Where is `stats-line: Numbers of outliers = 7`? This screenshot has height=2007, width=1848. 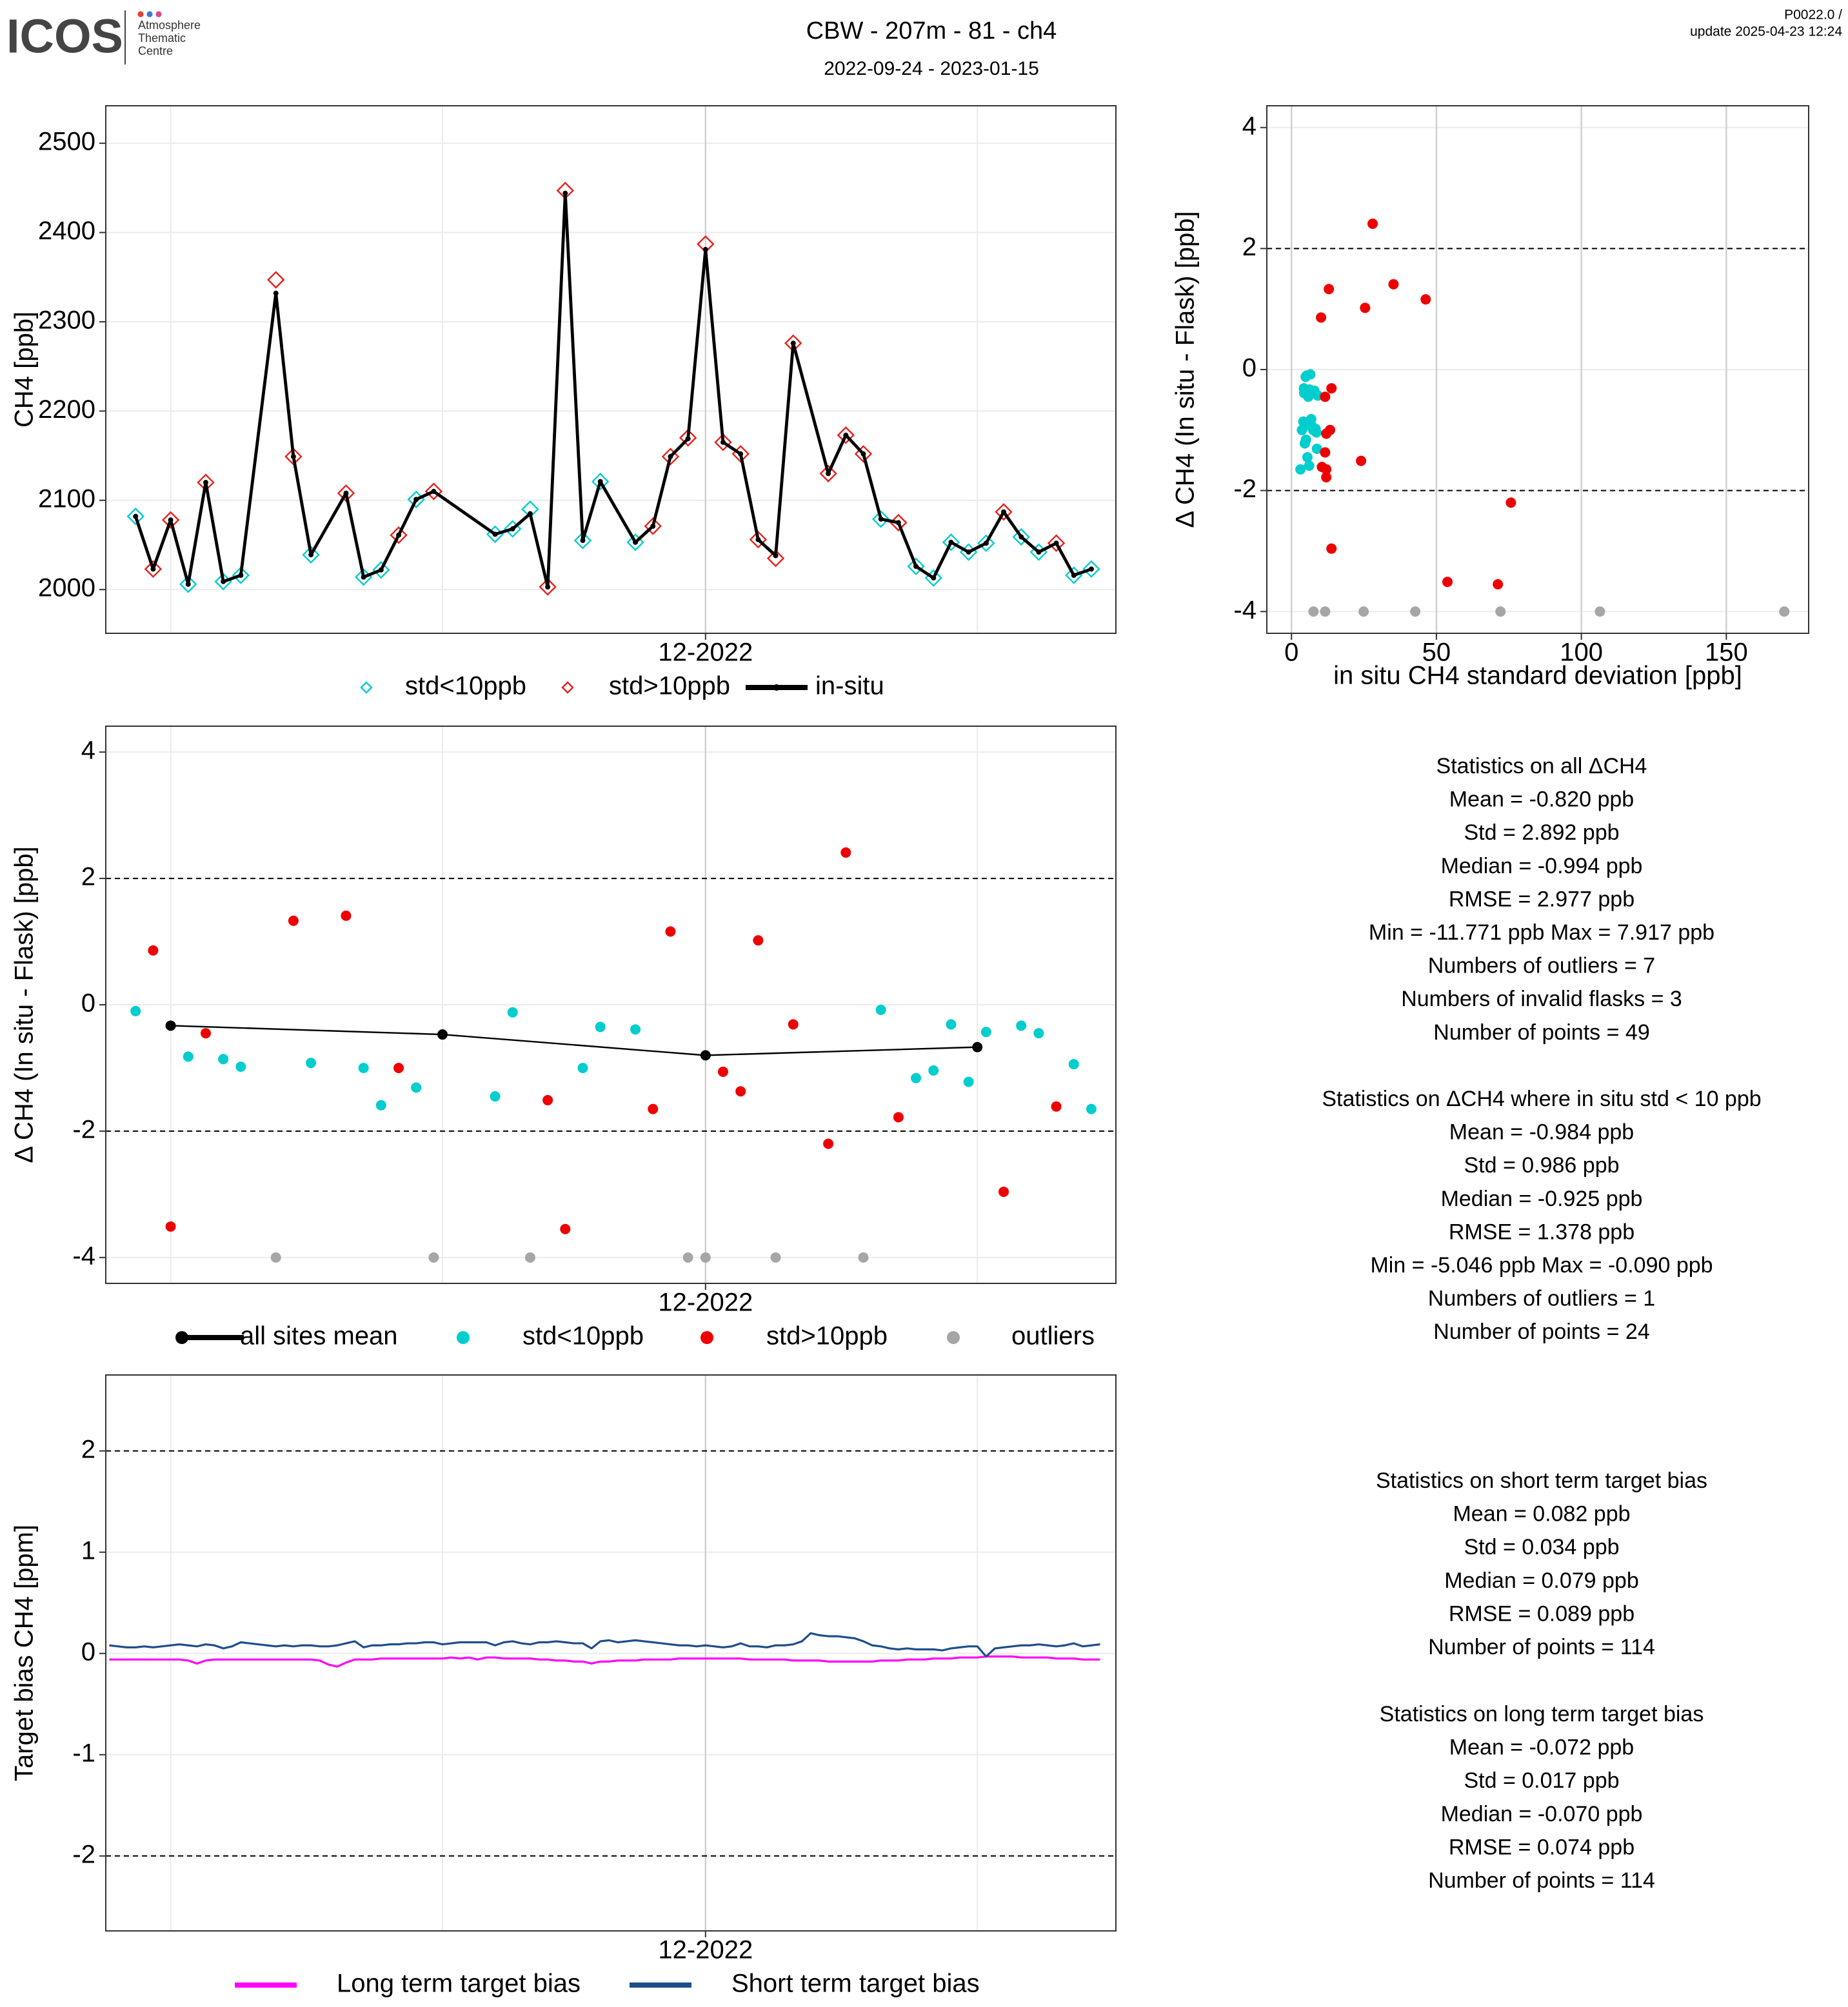
stats-line: Numbers of outliers = 7 is located at coordinates (1542, 966).